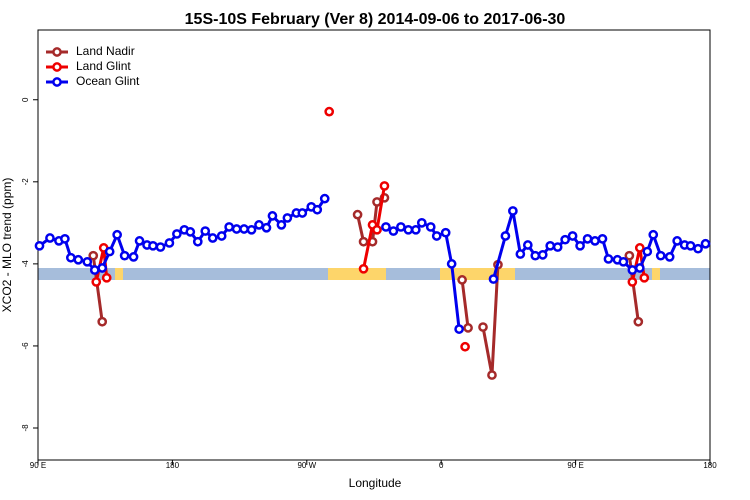  What do you see at coordinates (25, 264) in the screenshot?
I see `y-tick-label: -4` at bounding box center [25, 264].